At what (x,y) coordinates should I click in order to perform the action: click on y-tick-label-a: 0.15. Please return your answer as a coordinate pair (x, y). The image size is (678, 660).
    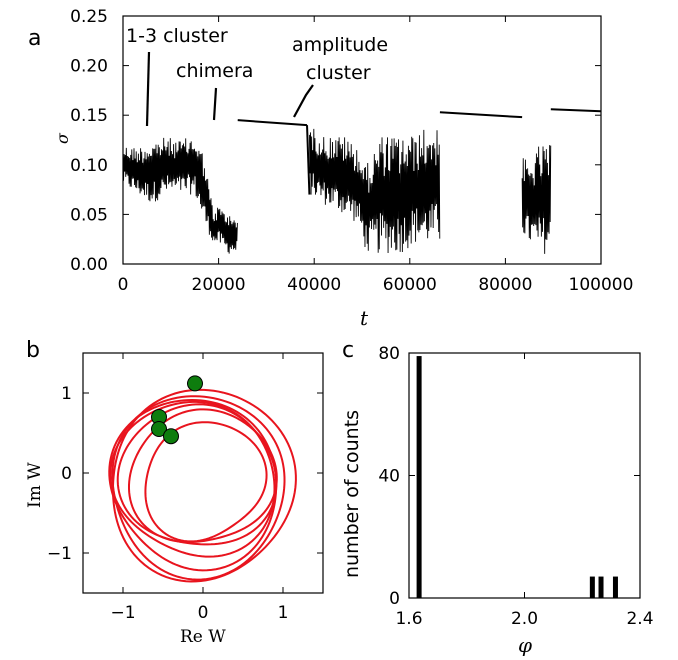
    Looking at the image, I should click on (89, 116).